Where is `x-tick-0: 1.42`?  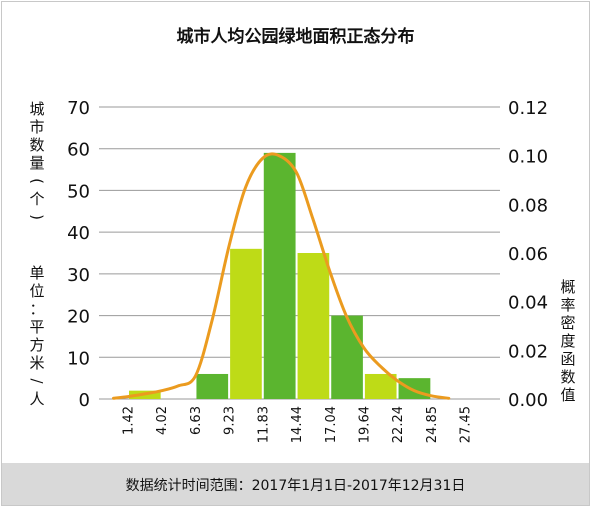
x-tick-0: 1.42 is located at coordinates (129, 420).